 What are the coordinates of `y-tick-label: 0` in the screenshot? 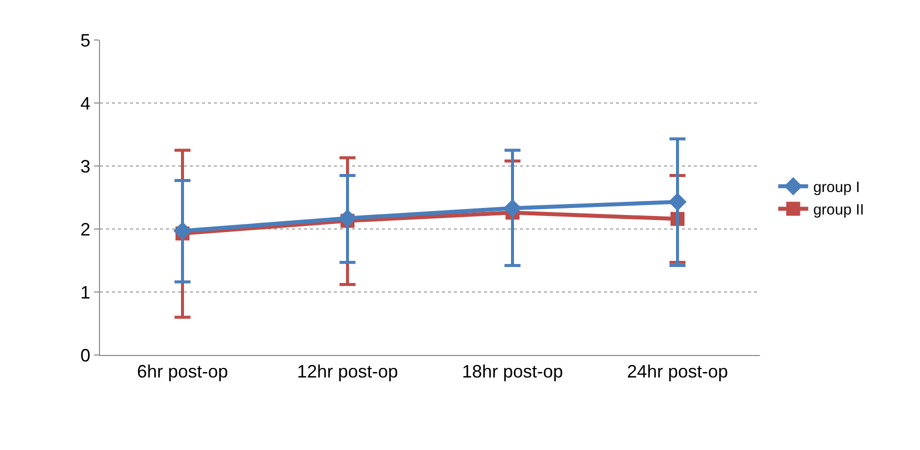 It's located at (85, 355).